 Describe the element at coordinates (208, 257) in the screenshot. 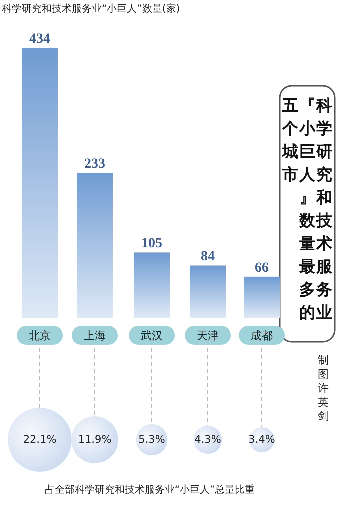

I see `data-label: 84` at that location.